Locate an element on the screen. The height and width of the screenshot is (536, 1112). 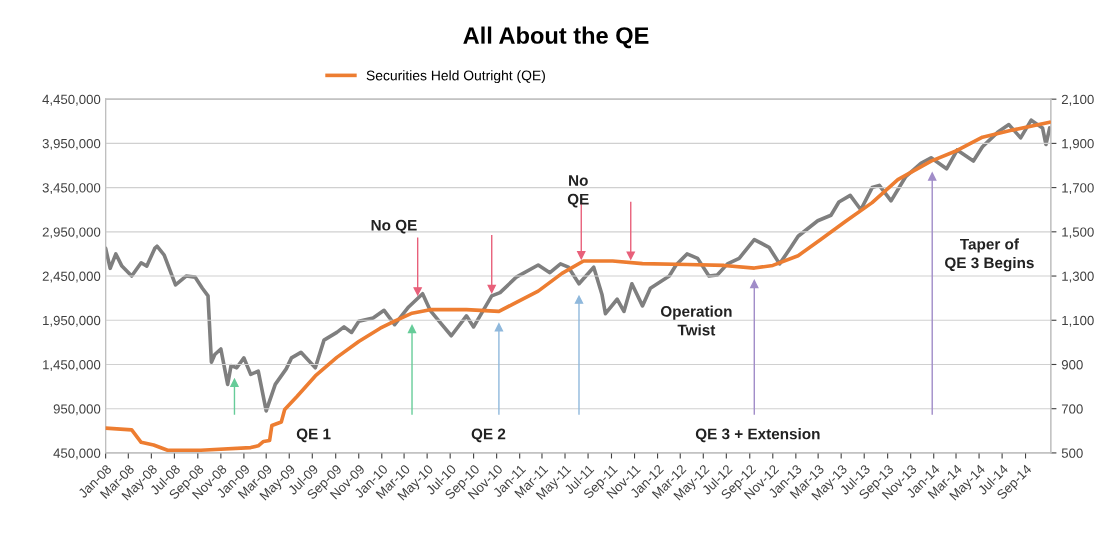
y-tick-label: 1,950,000 is located at coordinates (72, 321).